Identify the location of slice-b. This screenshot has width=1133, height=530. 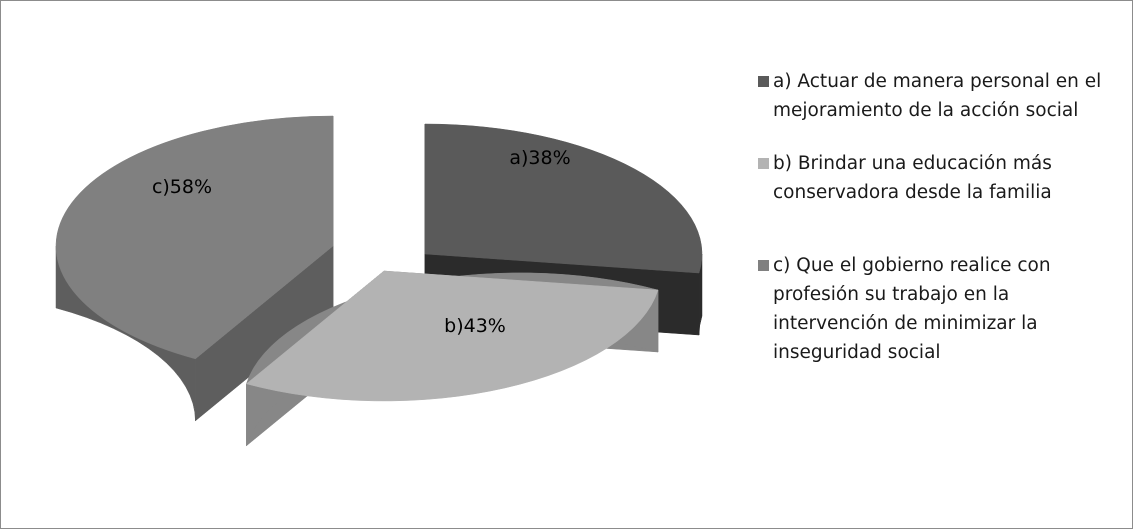
(452, 358).